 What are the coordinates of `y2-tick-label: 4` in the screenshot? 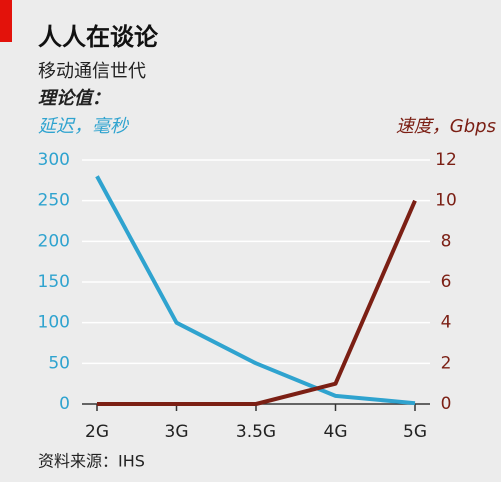 It's located at (446, 323).